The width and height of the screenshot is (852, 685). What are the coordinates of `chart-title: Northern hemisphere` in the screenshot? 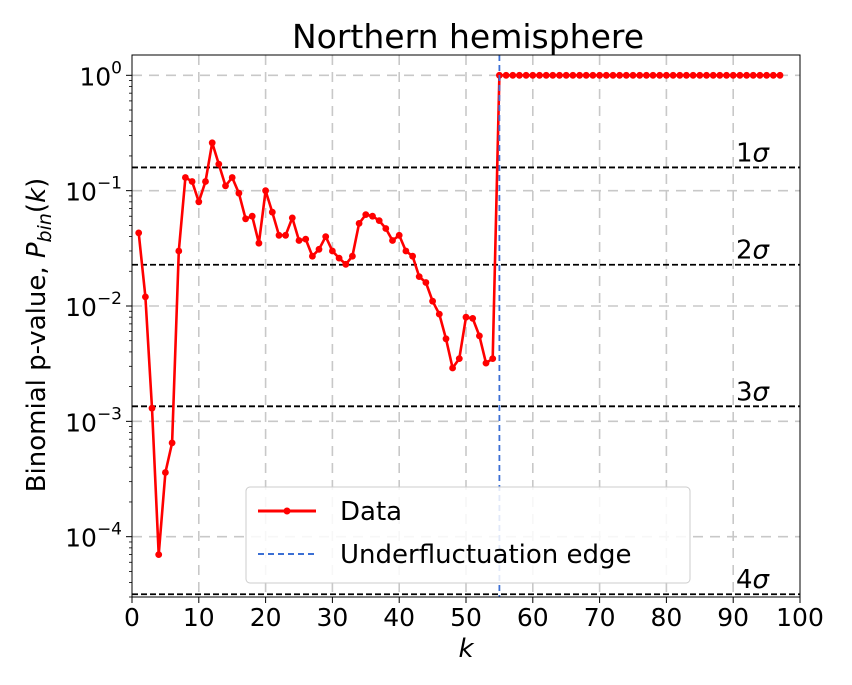 It's located at (468, 36).